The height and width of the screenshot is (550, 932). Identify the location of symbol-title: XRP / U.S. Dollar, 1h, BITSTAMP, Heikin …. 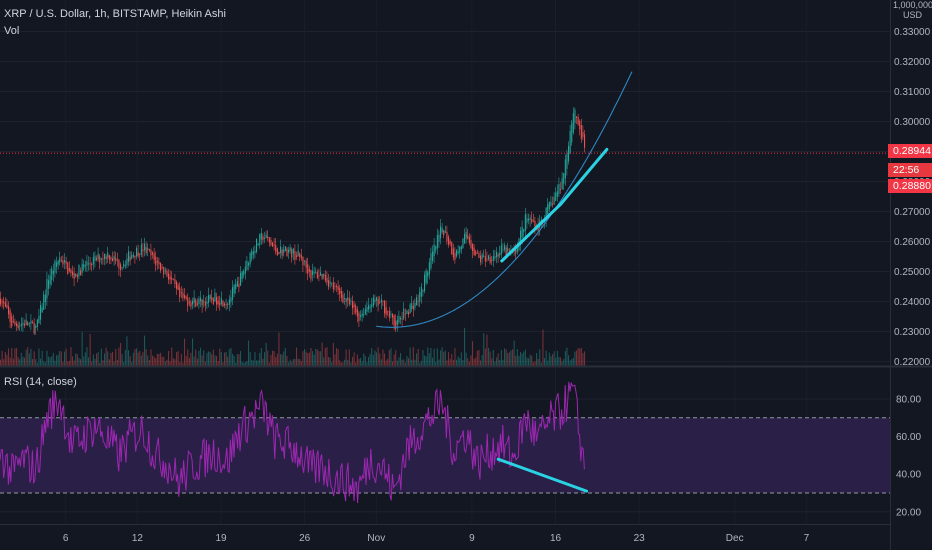
(115, 14).